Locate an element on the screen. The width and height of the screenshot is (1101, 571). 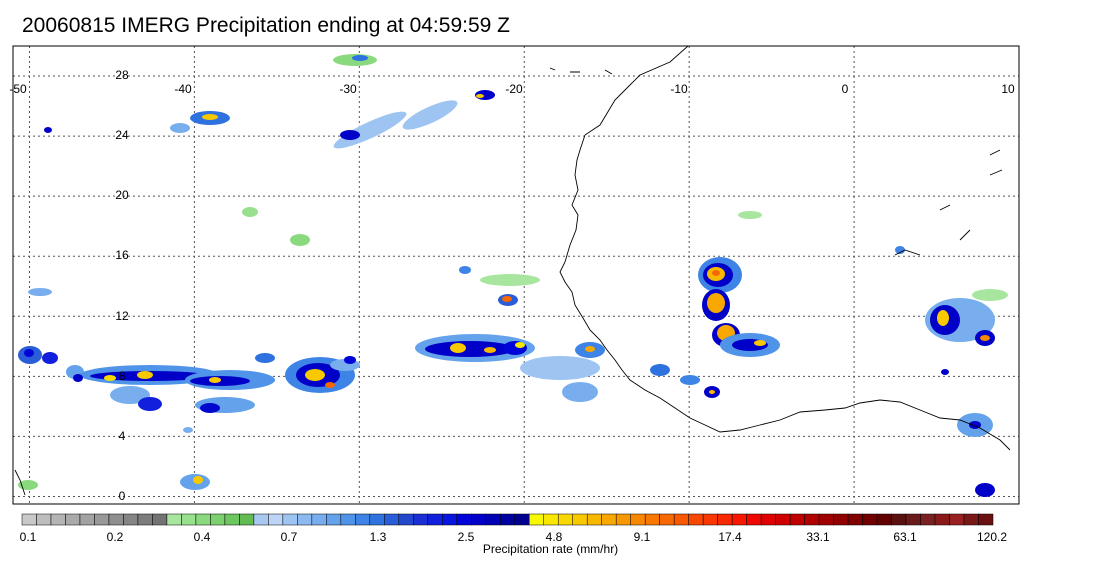
rain-band-west is located at coordinates (189, 379).